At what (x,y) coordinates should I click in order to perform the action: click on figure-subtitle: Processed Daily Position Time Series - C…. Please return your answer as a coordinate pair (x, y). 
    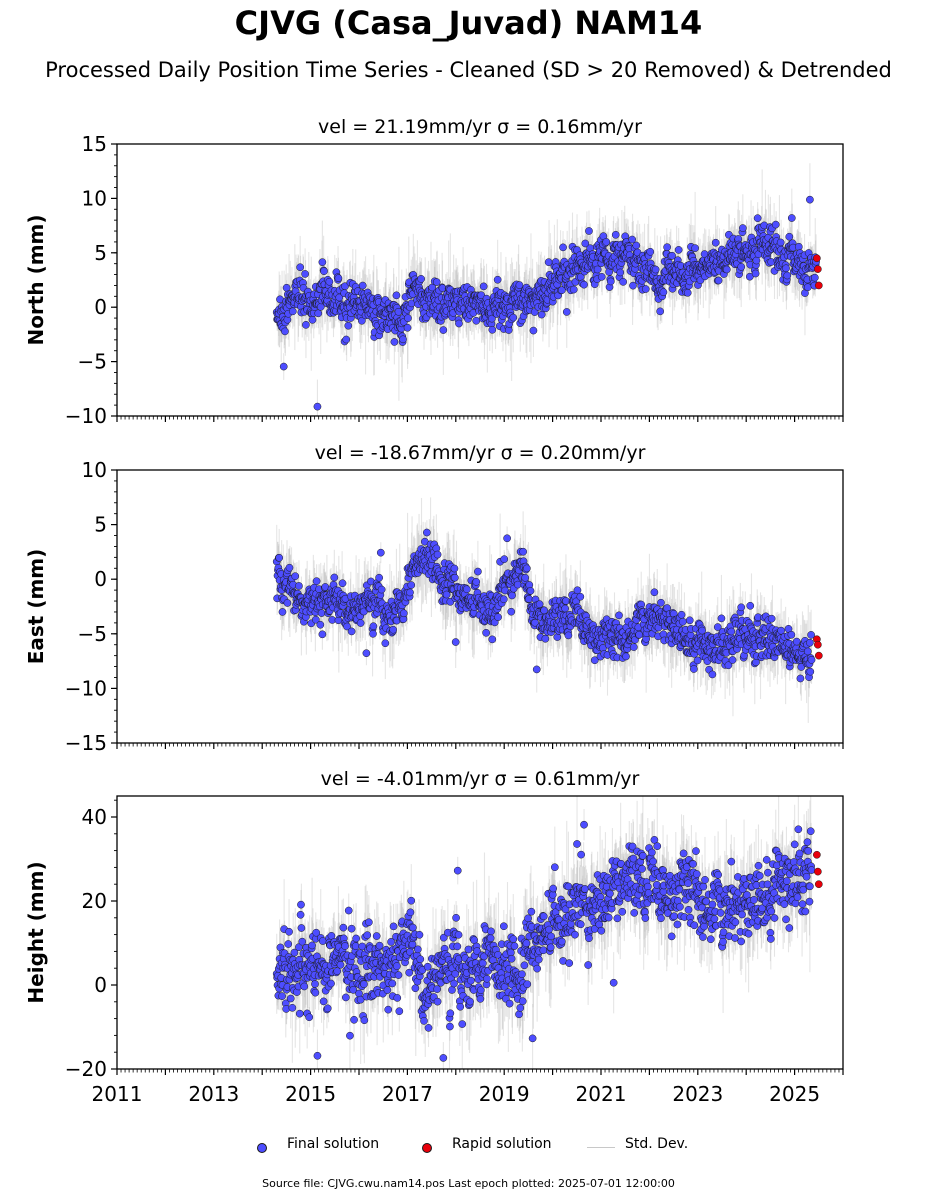
    Looking at the image, I should click on (468, 70).